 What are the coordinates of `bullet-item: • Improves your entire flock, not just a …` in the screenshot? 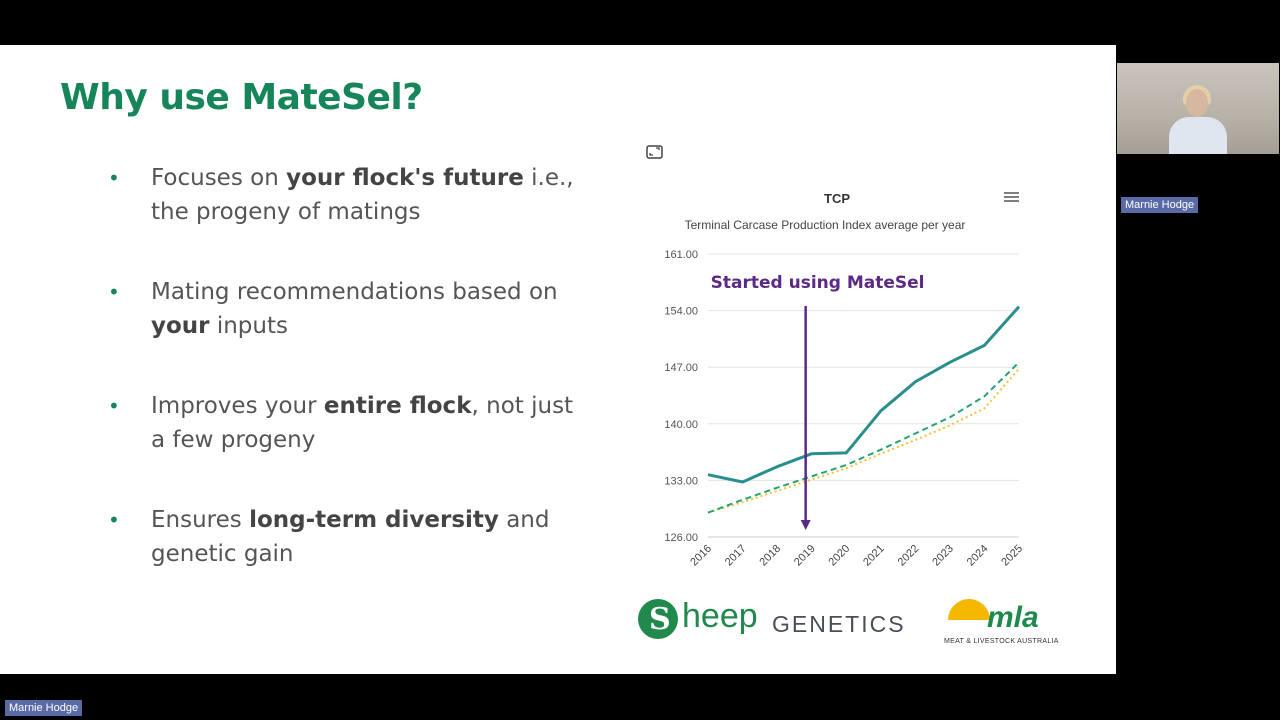 It's located at (343, 446).